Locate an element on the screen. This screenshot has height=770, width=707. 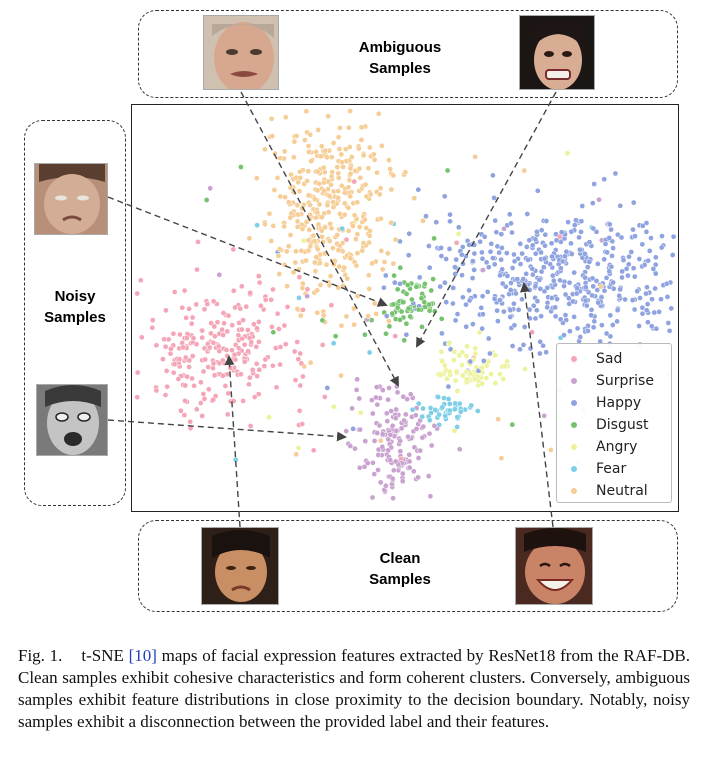
caption-citation-link: [10] is located at coordinates (142, 655).